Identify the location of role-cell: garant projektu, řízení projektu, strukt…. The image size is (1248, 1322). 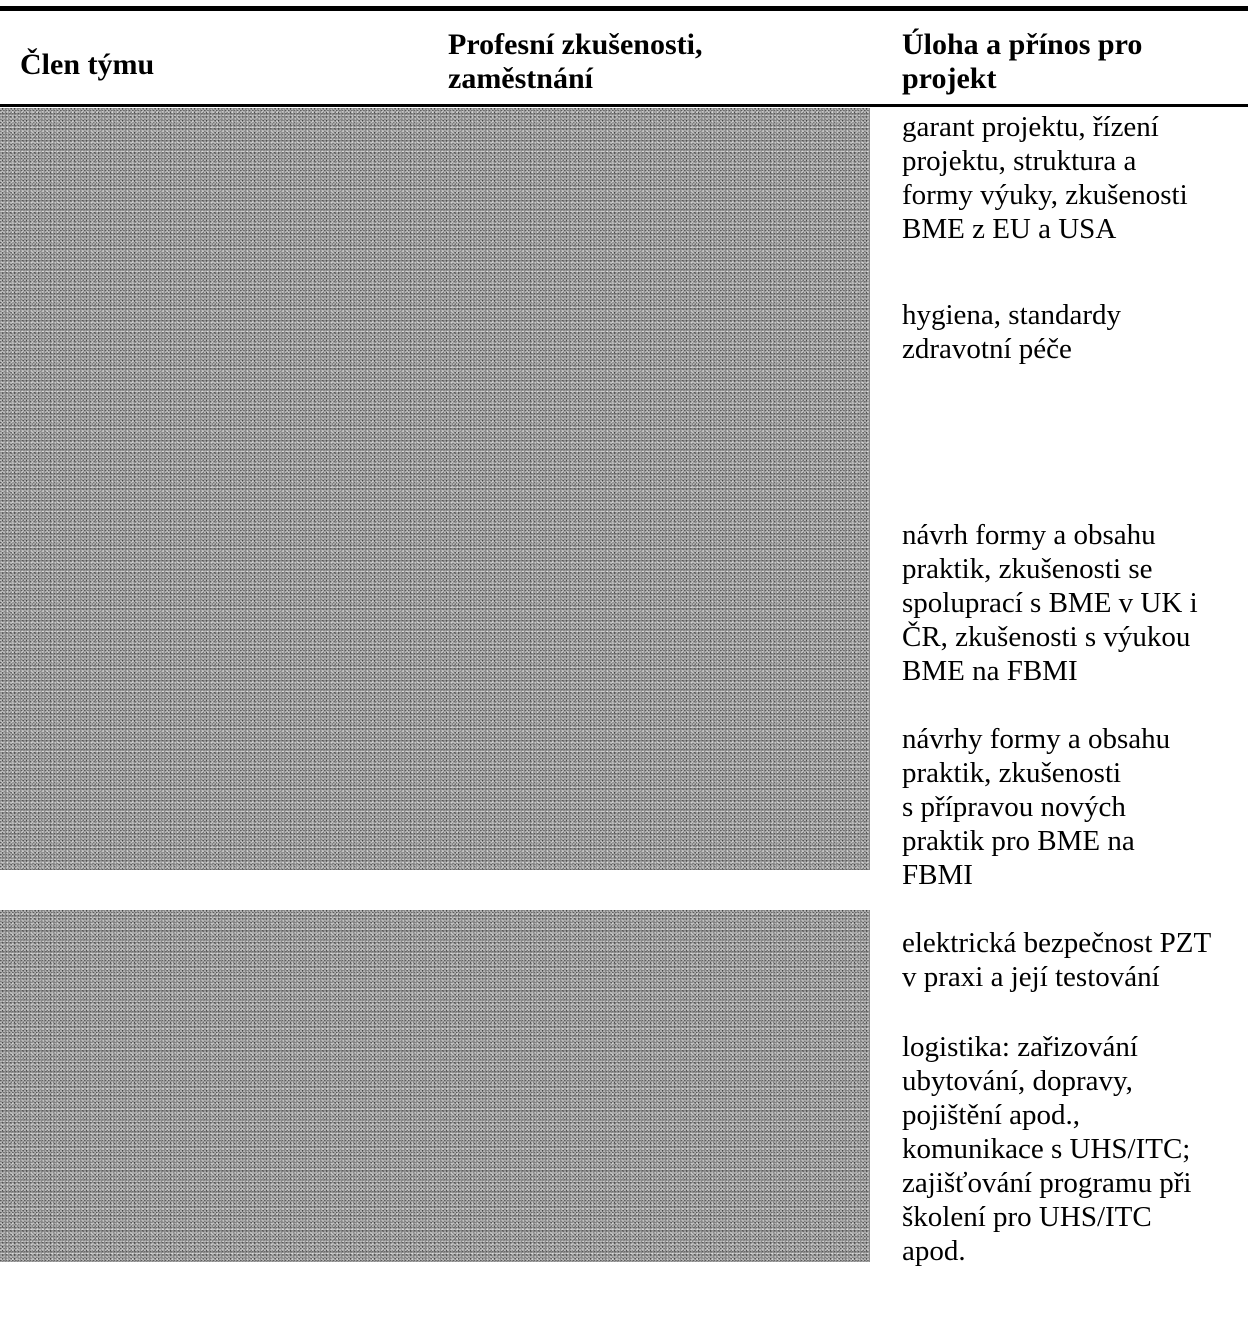
(1045, 178).